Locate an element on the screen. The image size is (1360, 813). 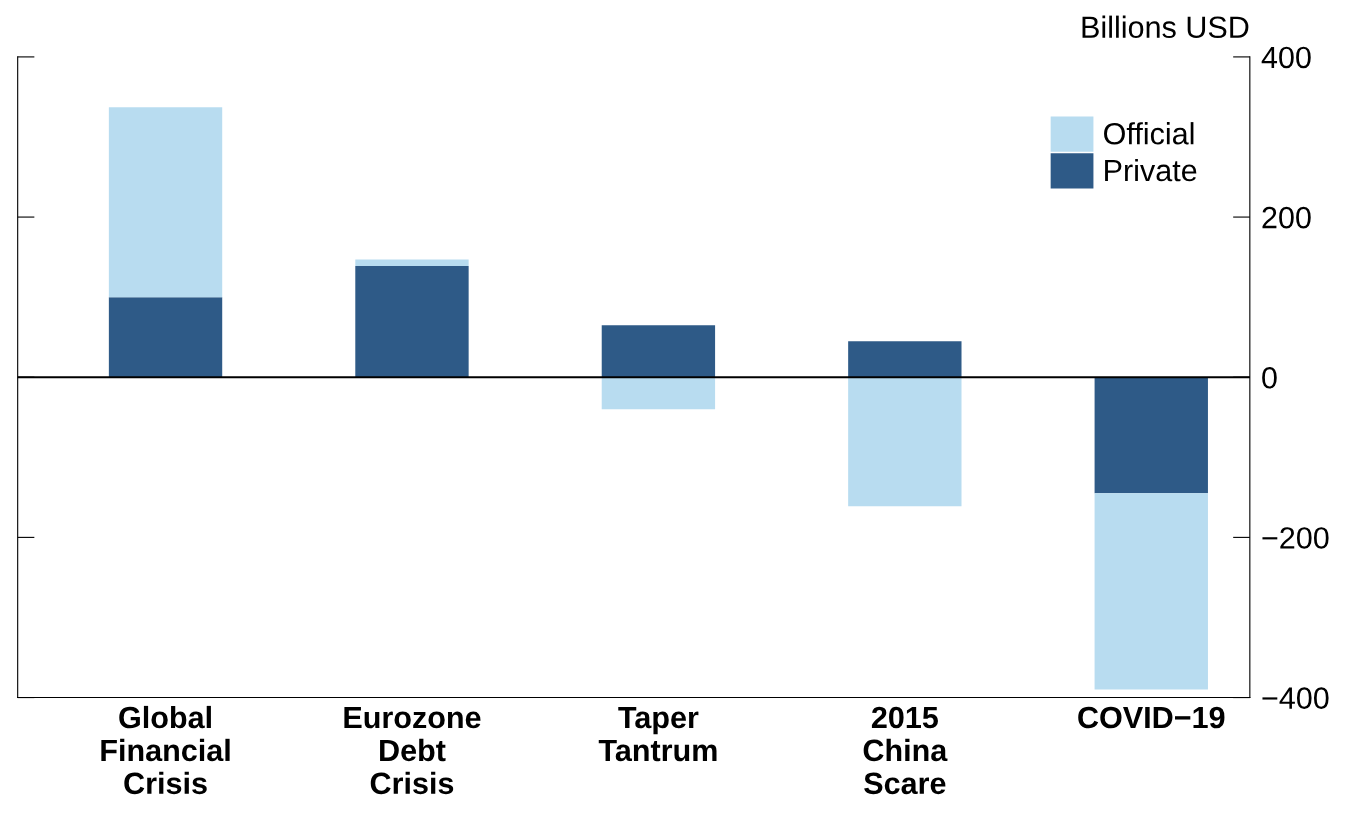
y-axis-title: Billions USD is located at coordinates (1165, 27).